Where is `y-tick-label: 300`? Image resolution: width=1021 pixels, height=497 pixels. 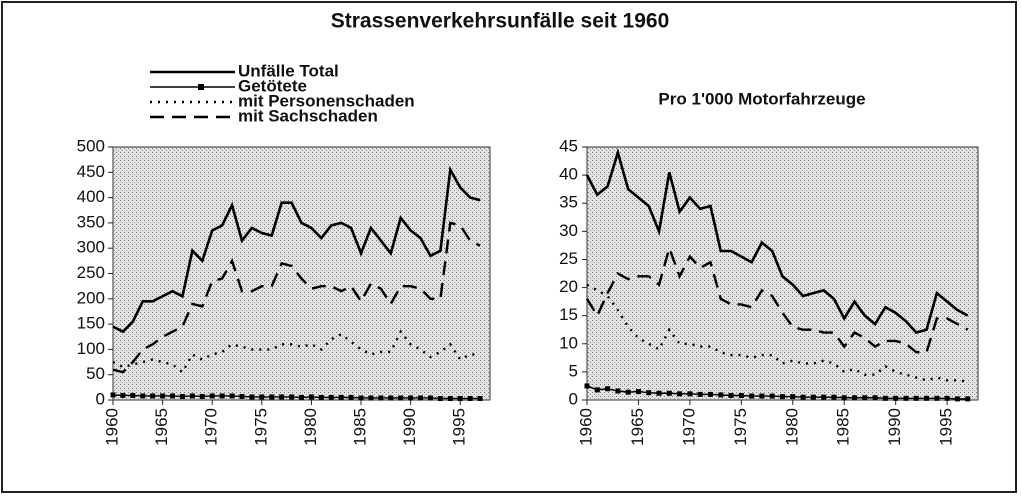 y-tick-label: 300 is located at coordinates (91, 247).